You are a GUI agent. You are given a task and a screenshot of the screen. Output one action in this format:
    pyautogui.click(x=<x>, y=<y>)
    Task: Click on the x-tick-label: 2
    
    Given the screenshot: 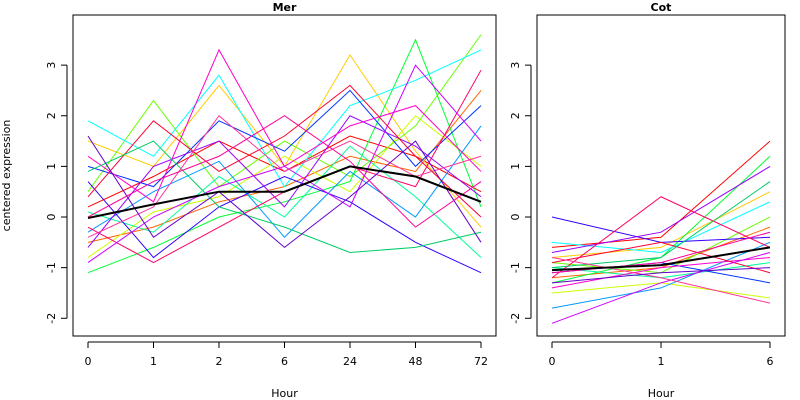 What is the action you would take?
    pyautogui.click(x=219, y=361)
    